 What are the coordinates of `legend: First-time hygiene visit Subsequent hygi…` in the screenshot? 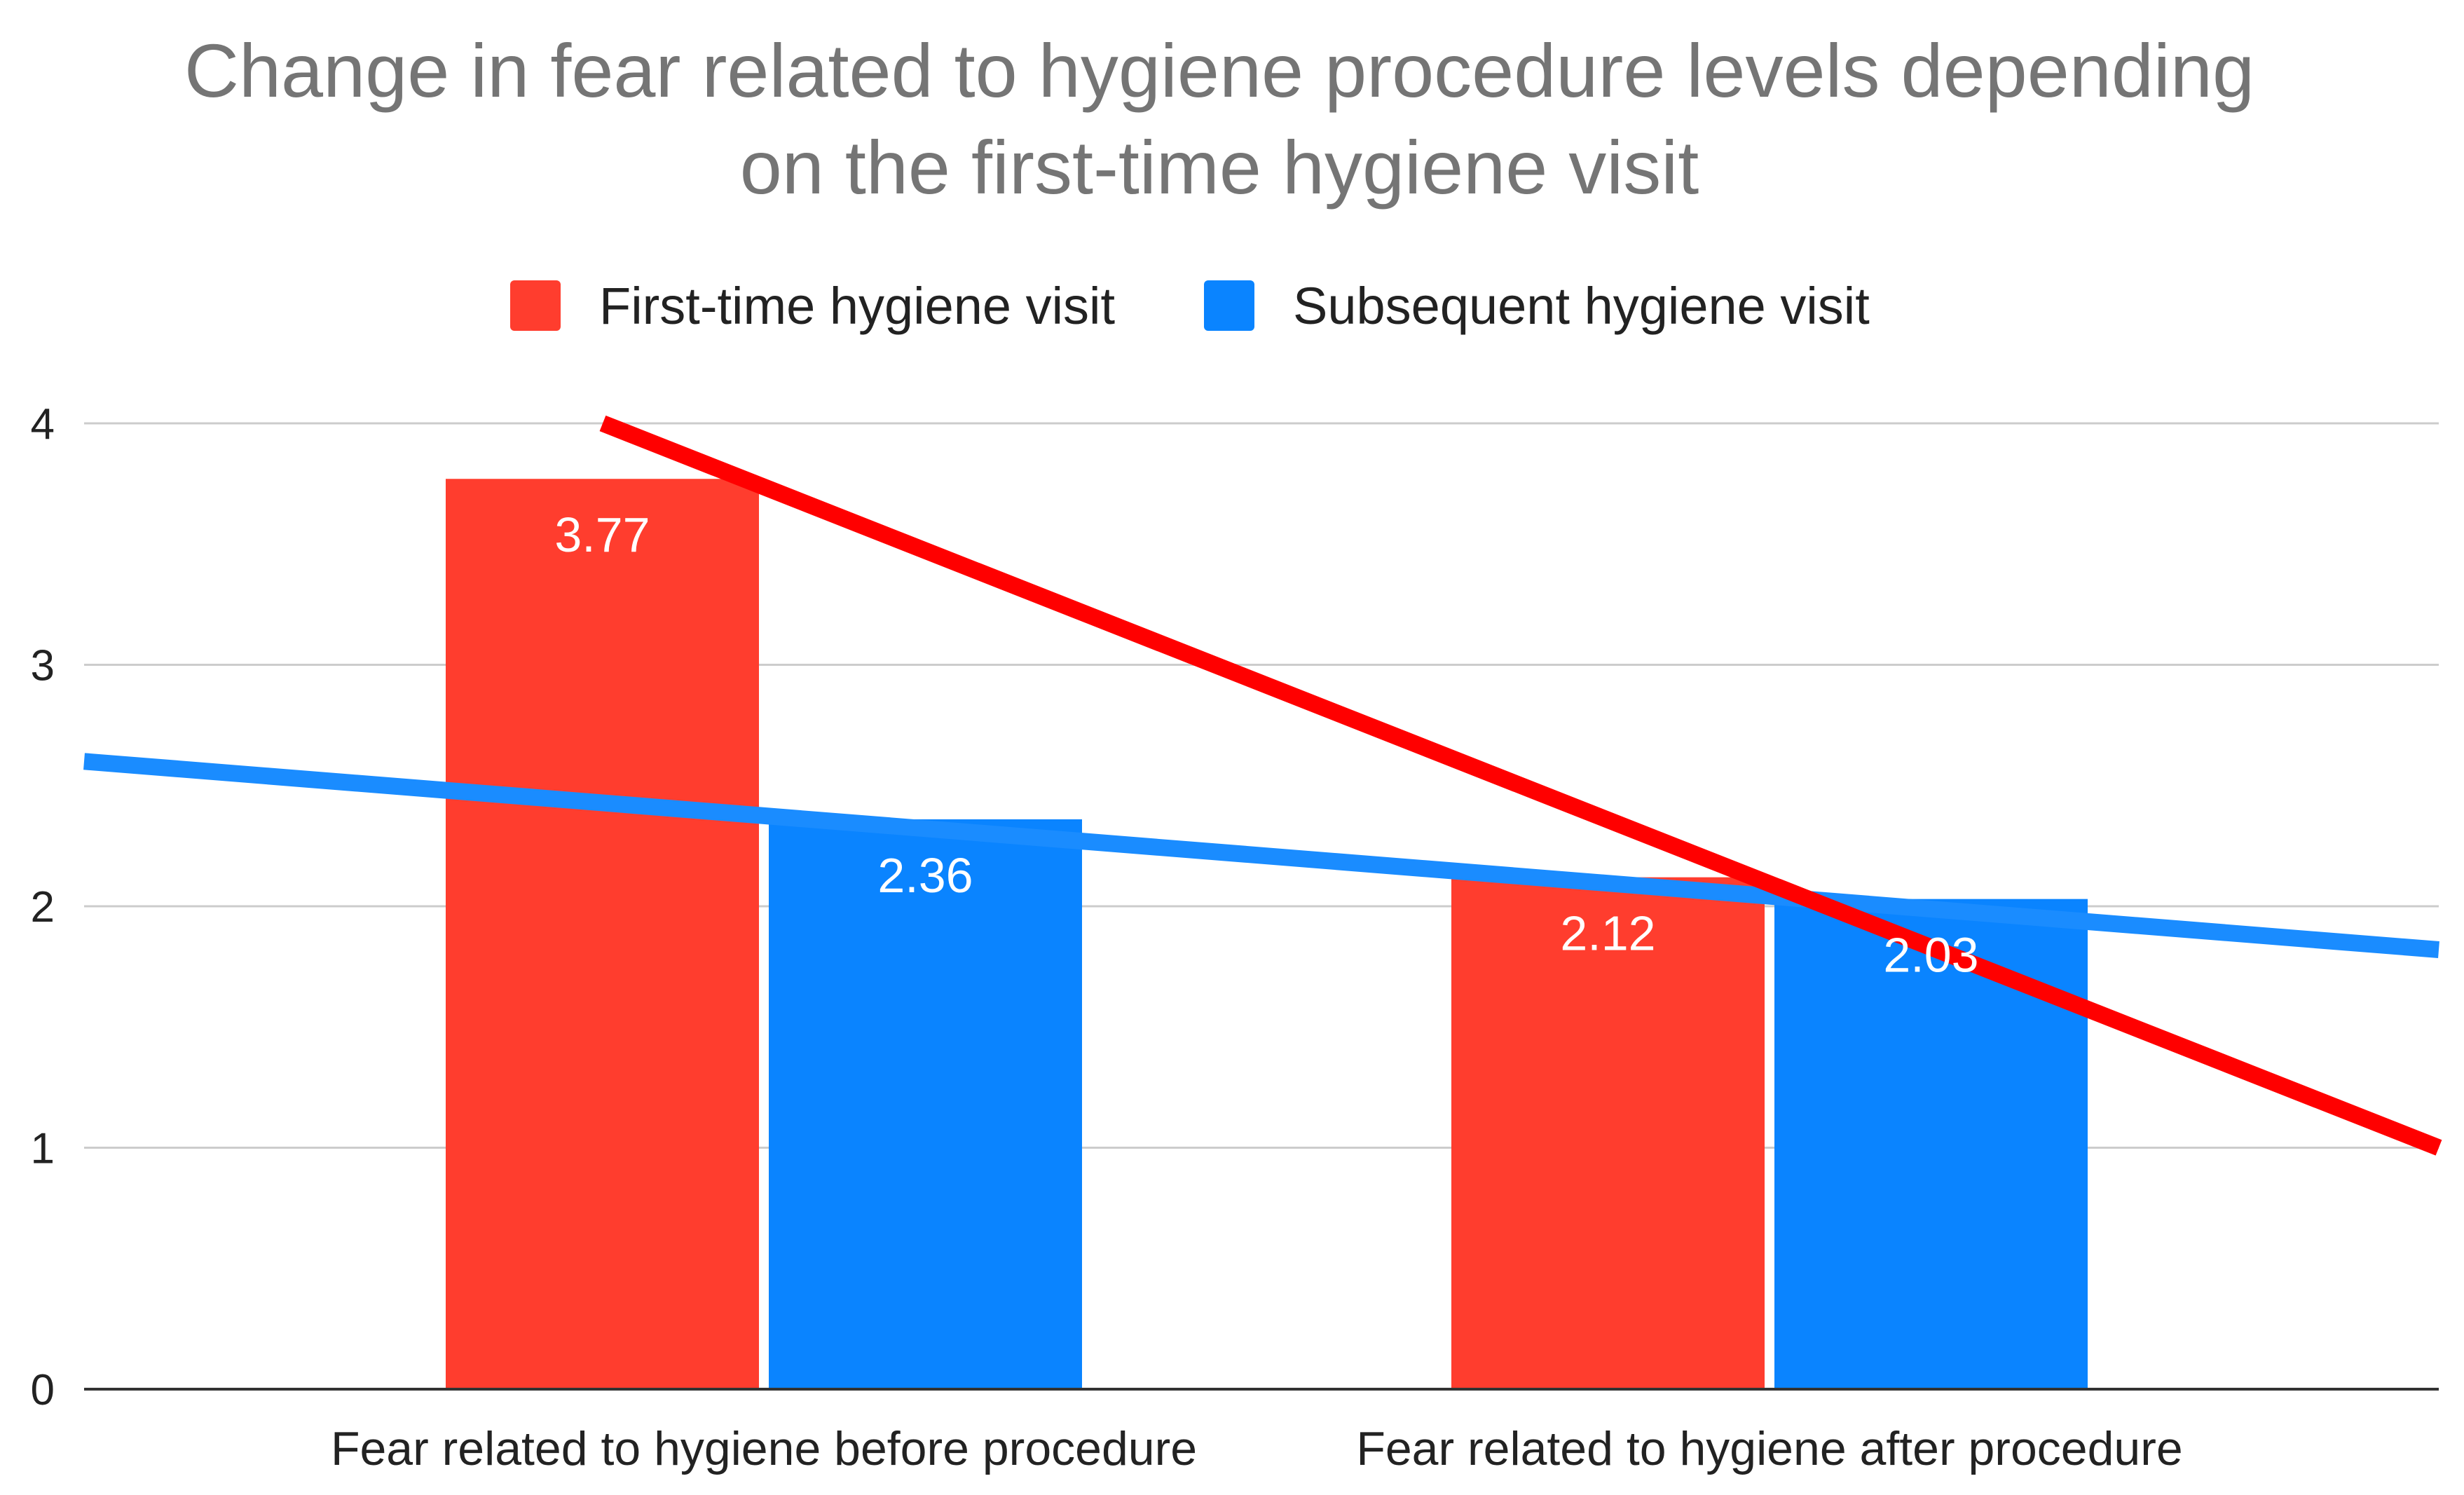 It's located at (1190, 306).